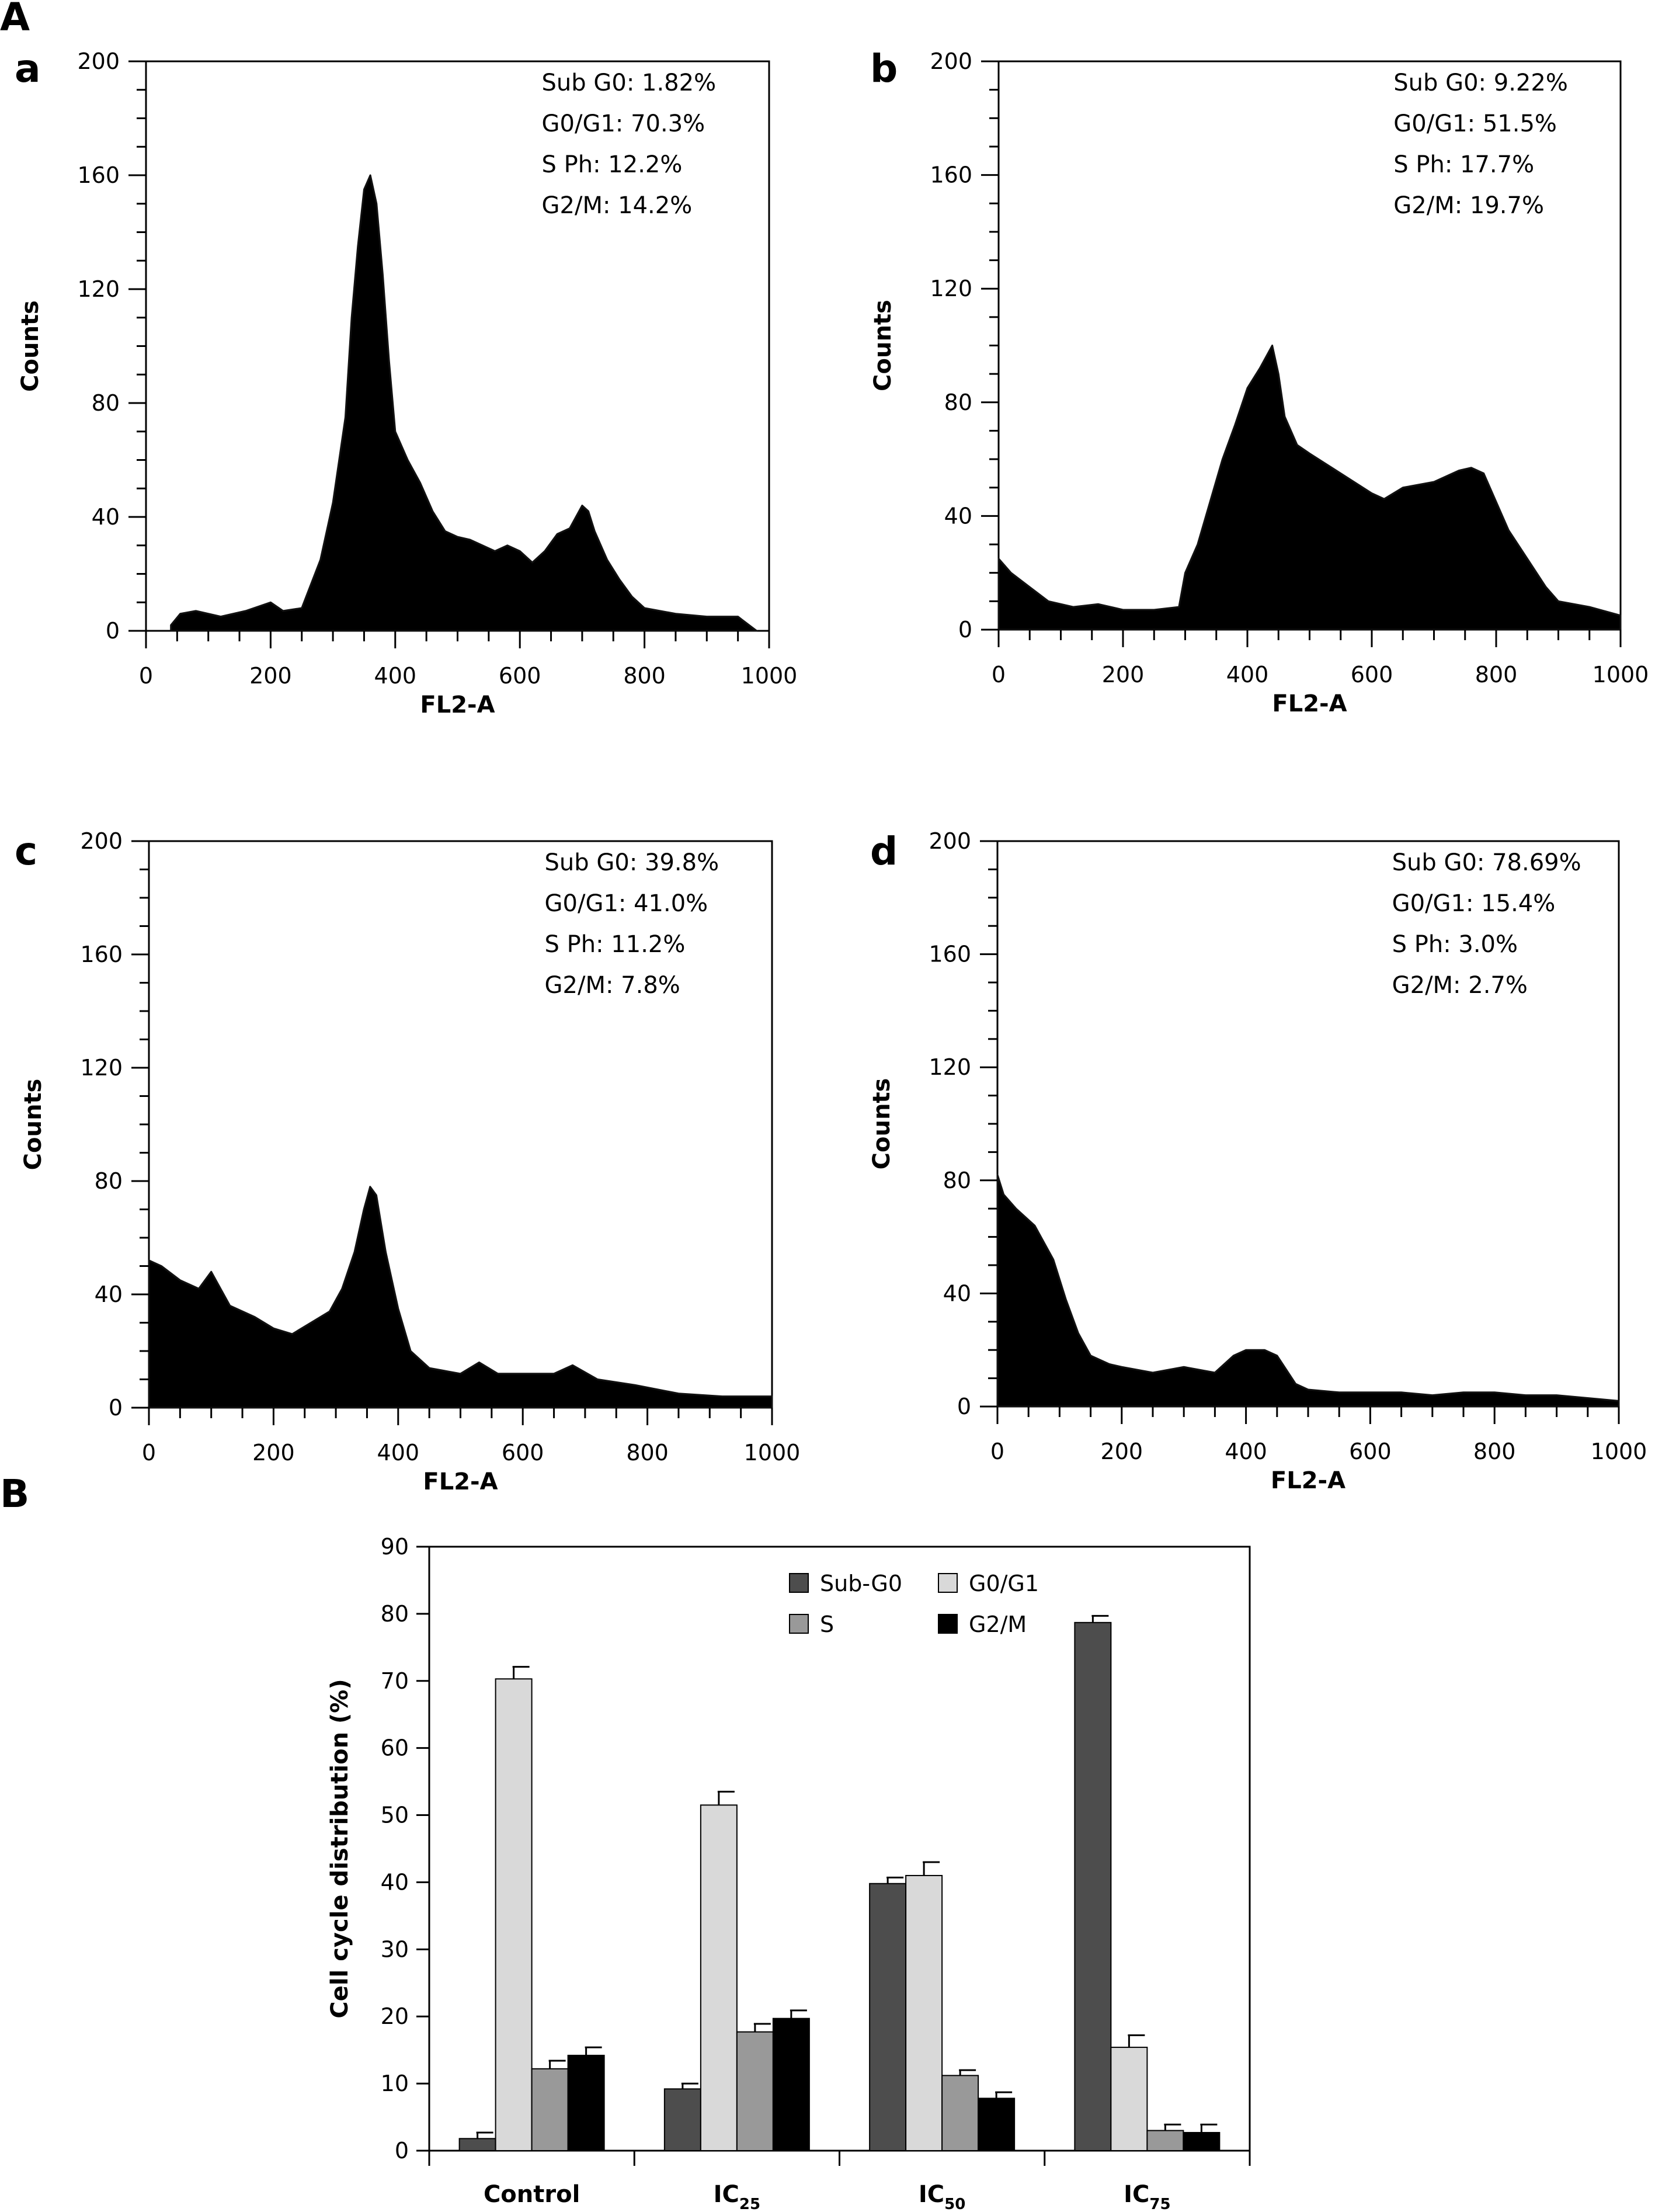 Image resolution: width=1655 pixels, height=2212 pixels. Describe the element at coordinates (998, 1624) in the screenshot. I see `legend-label: G2/M` at that location.